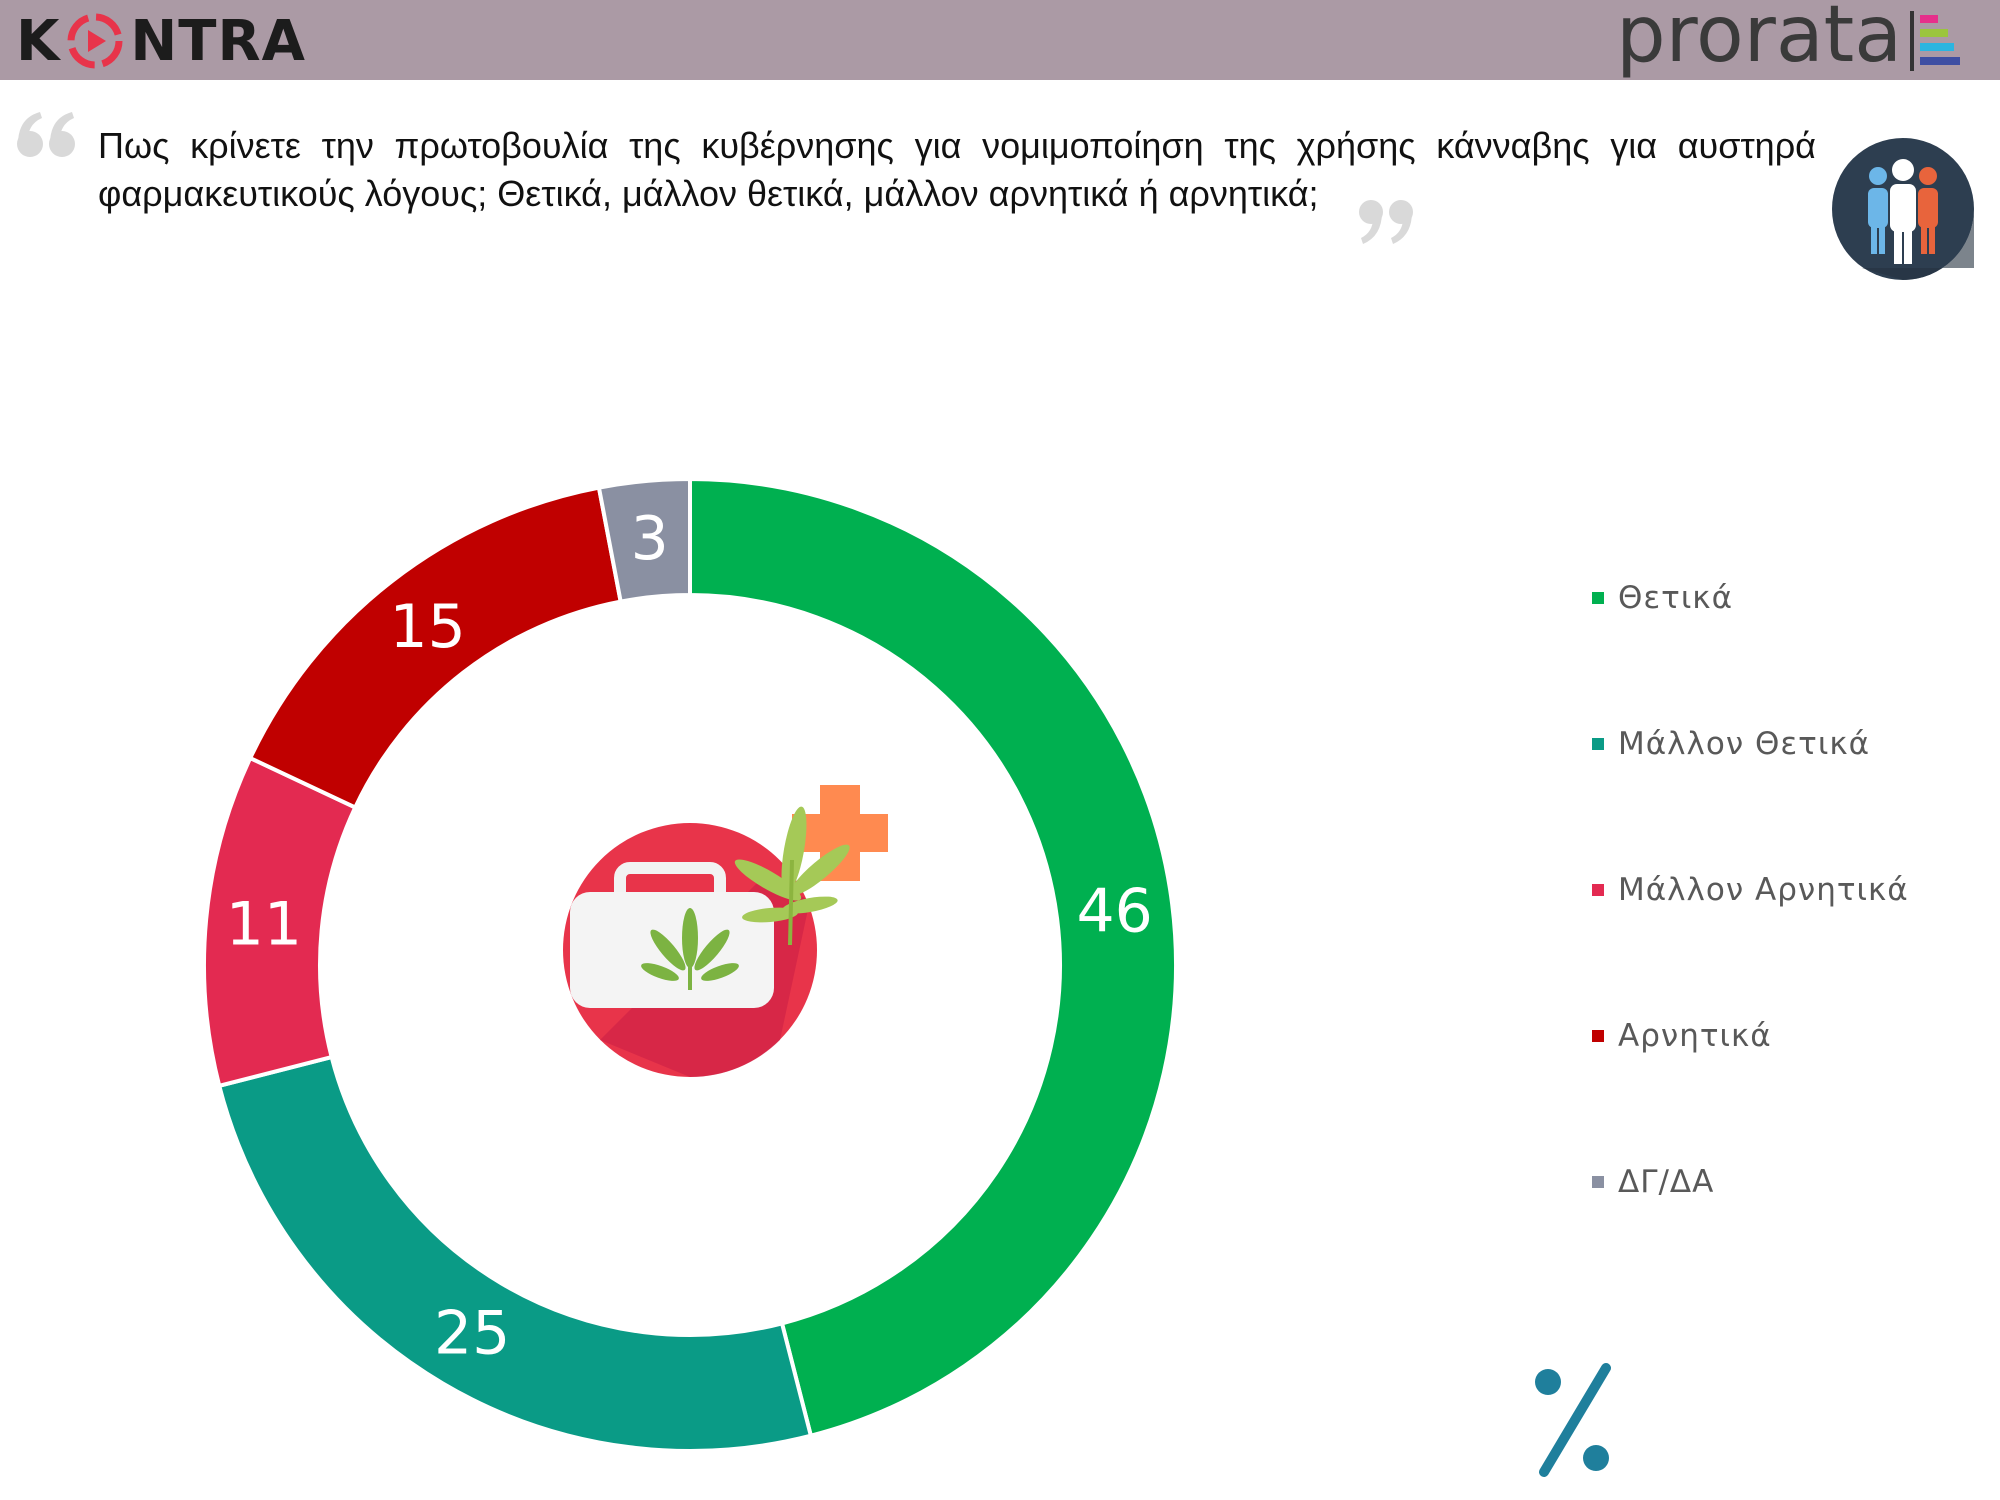  I want to click on donut-data-label-3: 11, so click(264, 925).